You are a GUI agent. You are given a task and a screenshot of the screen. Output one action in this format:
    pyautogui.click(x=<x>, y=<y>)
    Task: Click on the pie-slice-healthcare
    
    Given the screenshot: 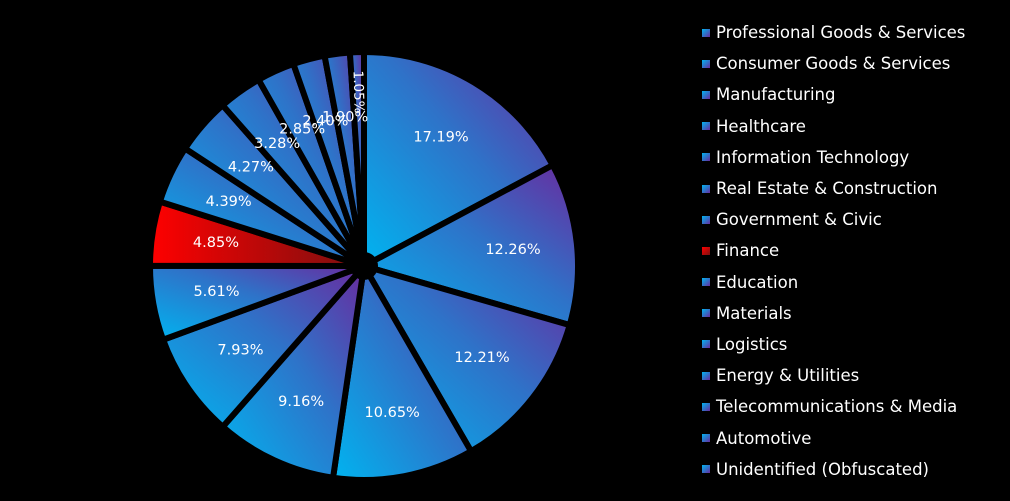 What is the action you would take?
    pyautogui.click(x=402, y=370)
    